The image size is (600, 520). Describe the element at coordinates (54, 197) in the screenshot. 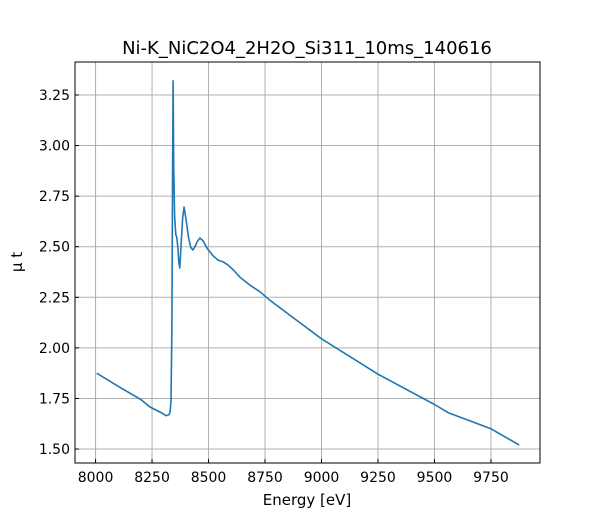

I see `y-tick-label: 2.75` at that location.